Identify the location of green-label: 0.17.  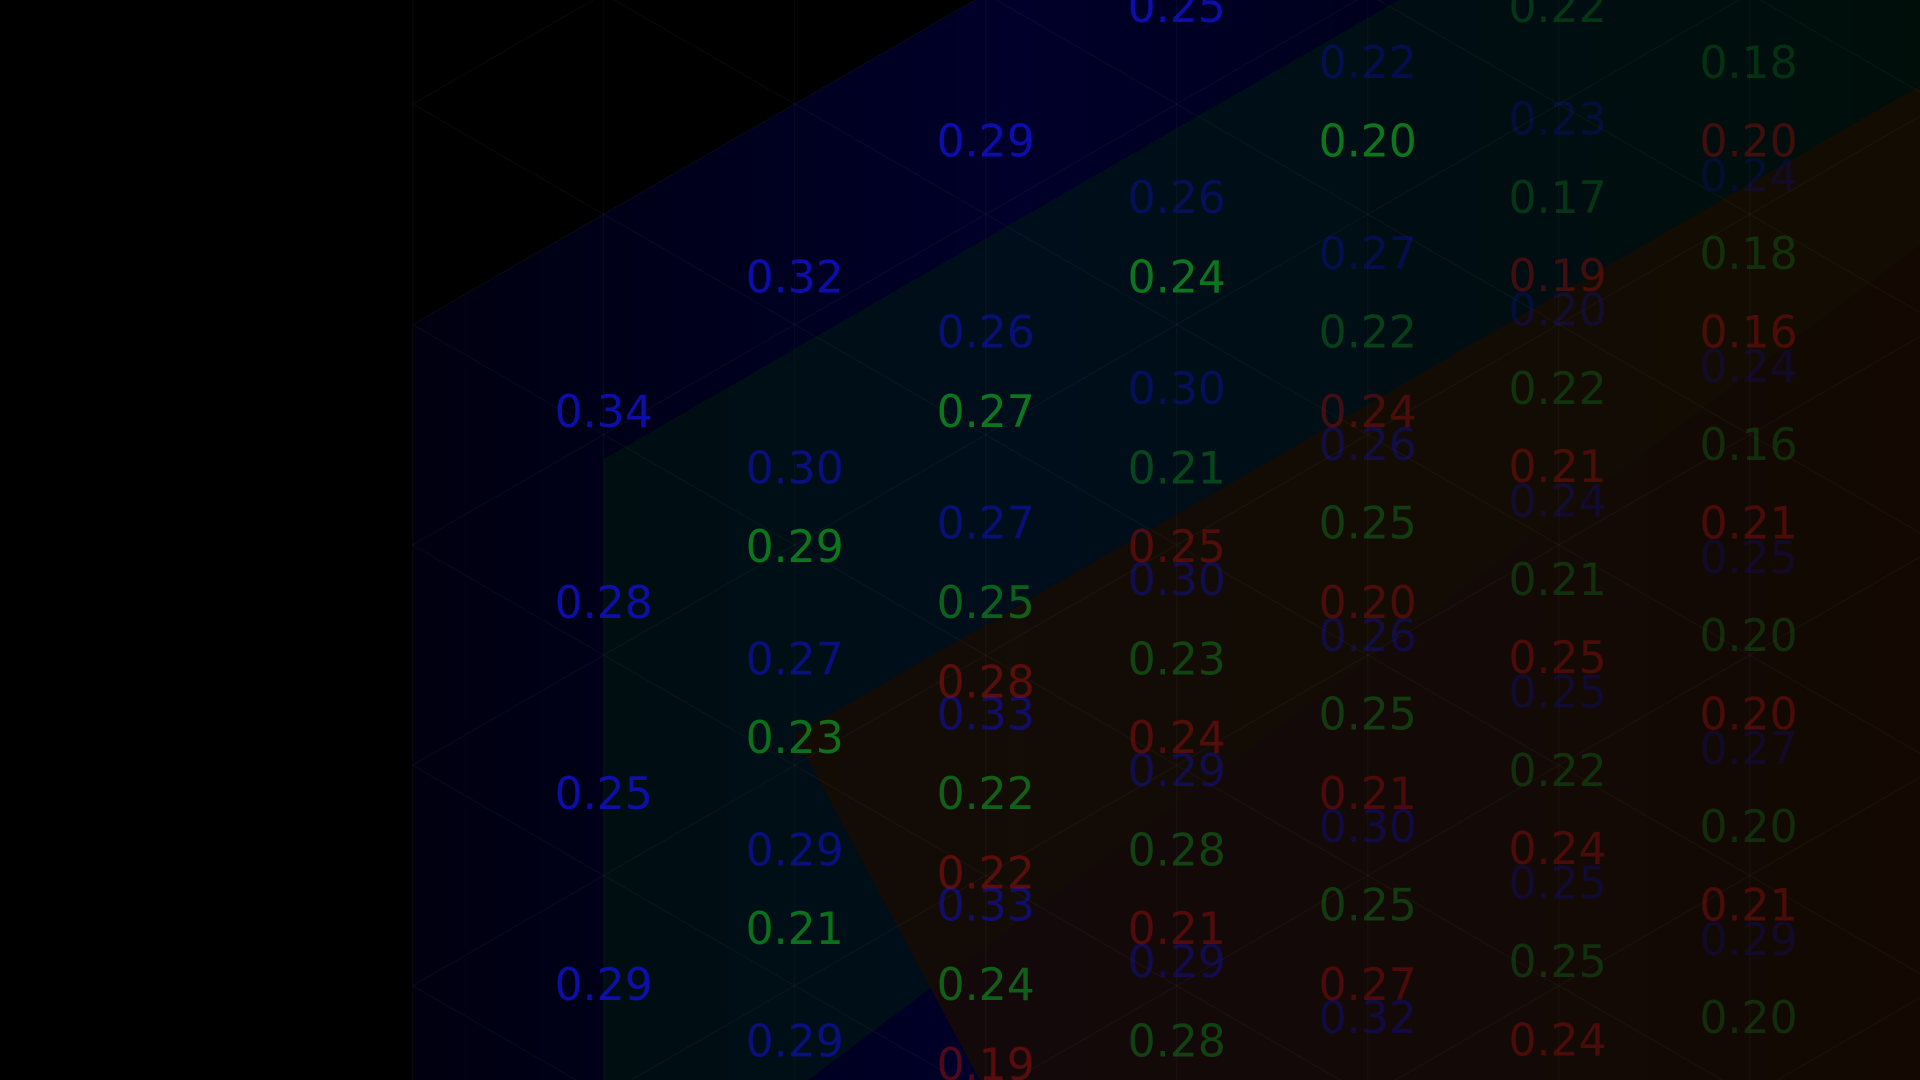
(1557, 198).